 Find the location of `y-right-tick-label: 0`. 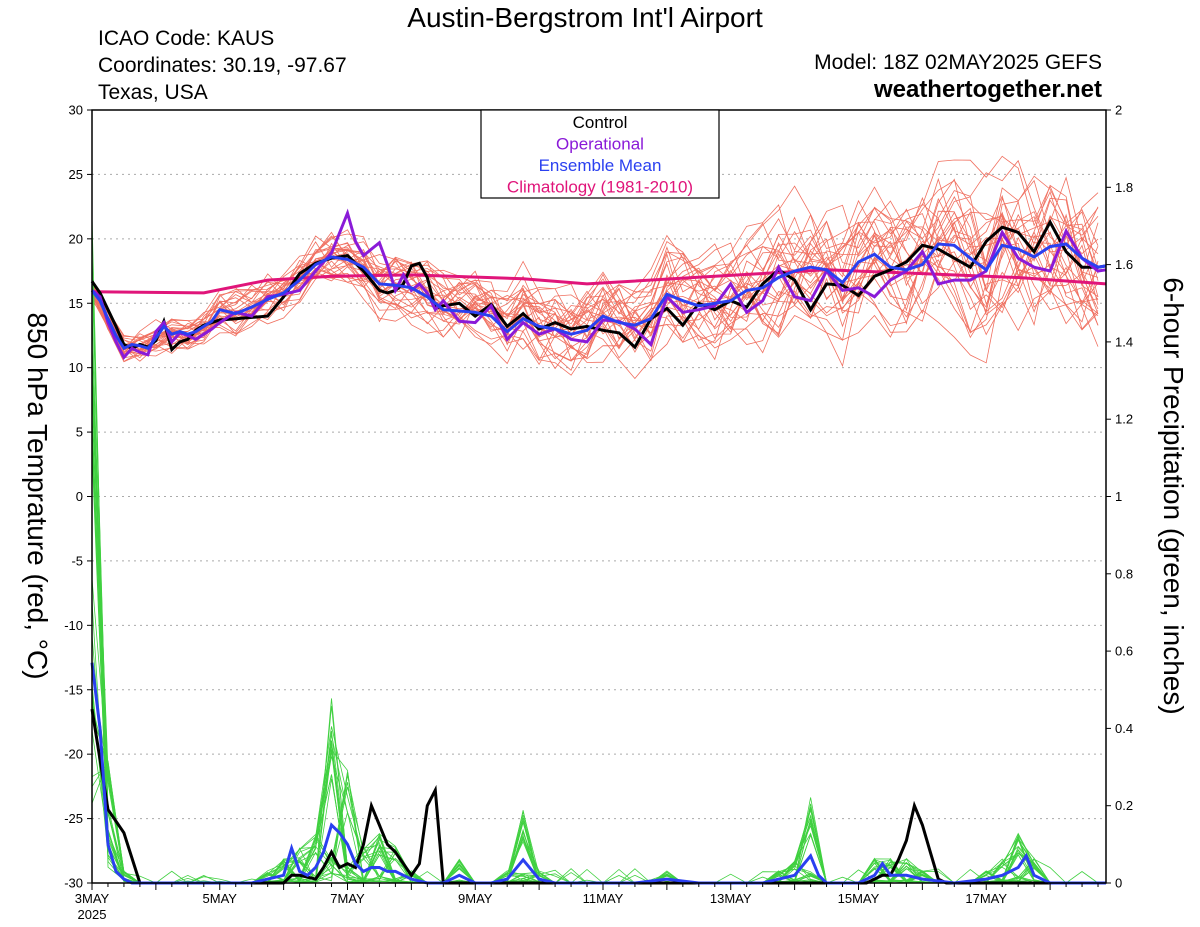

y-right-tick-label: 0 is located at coordinates (1118, 883).